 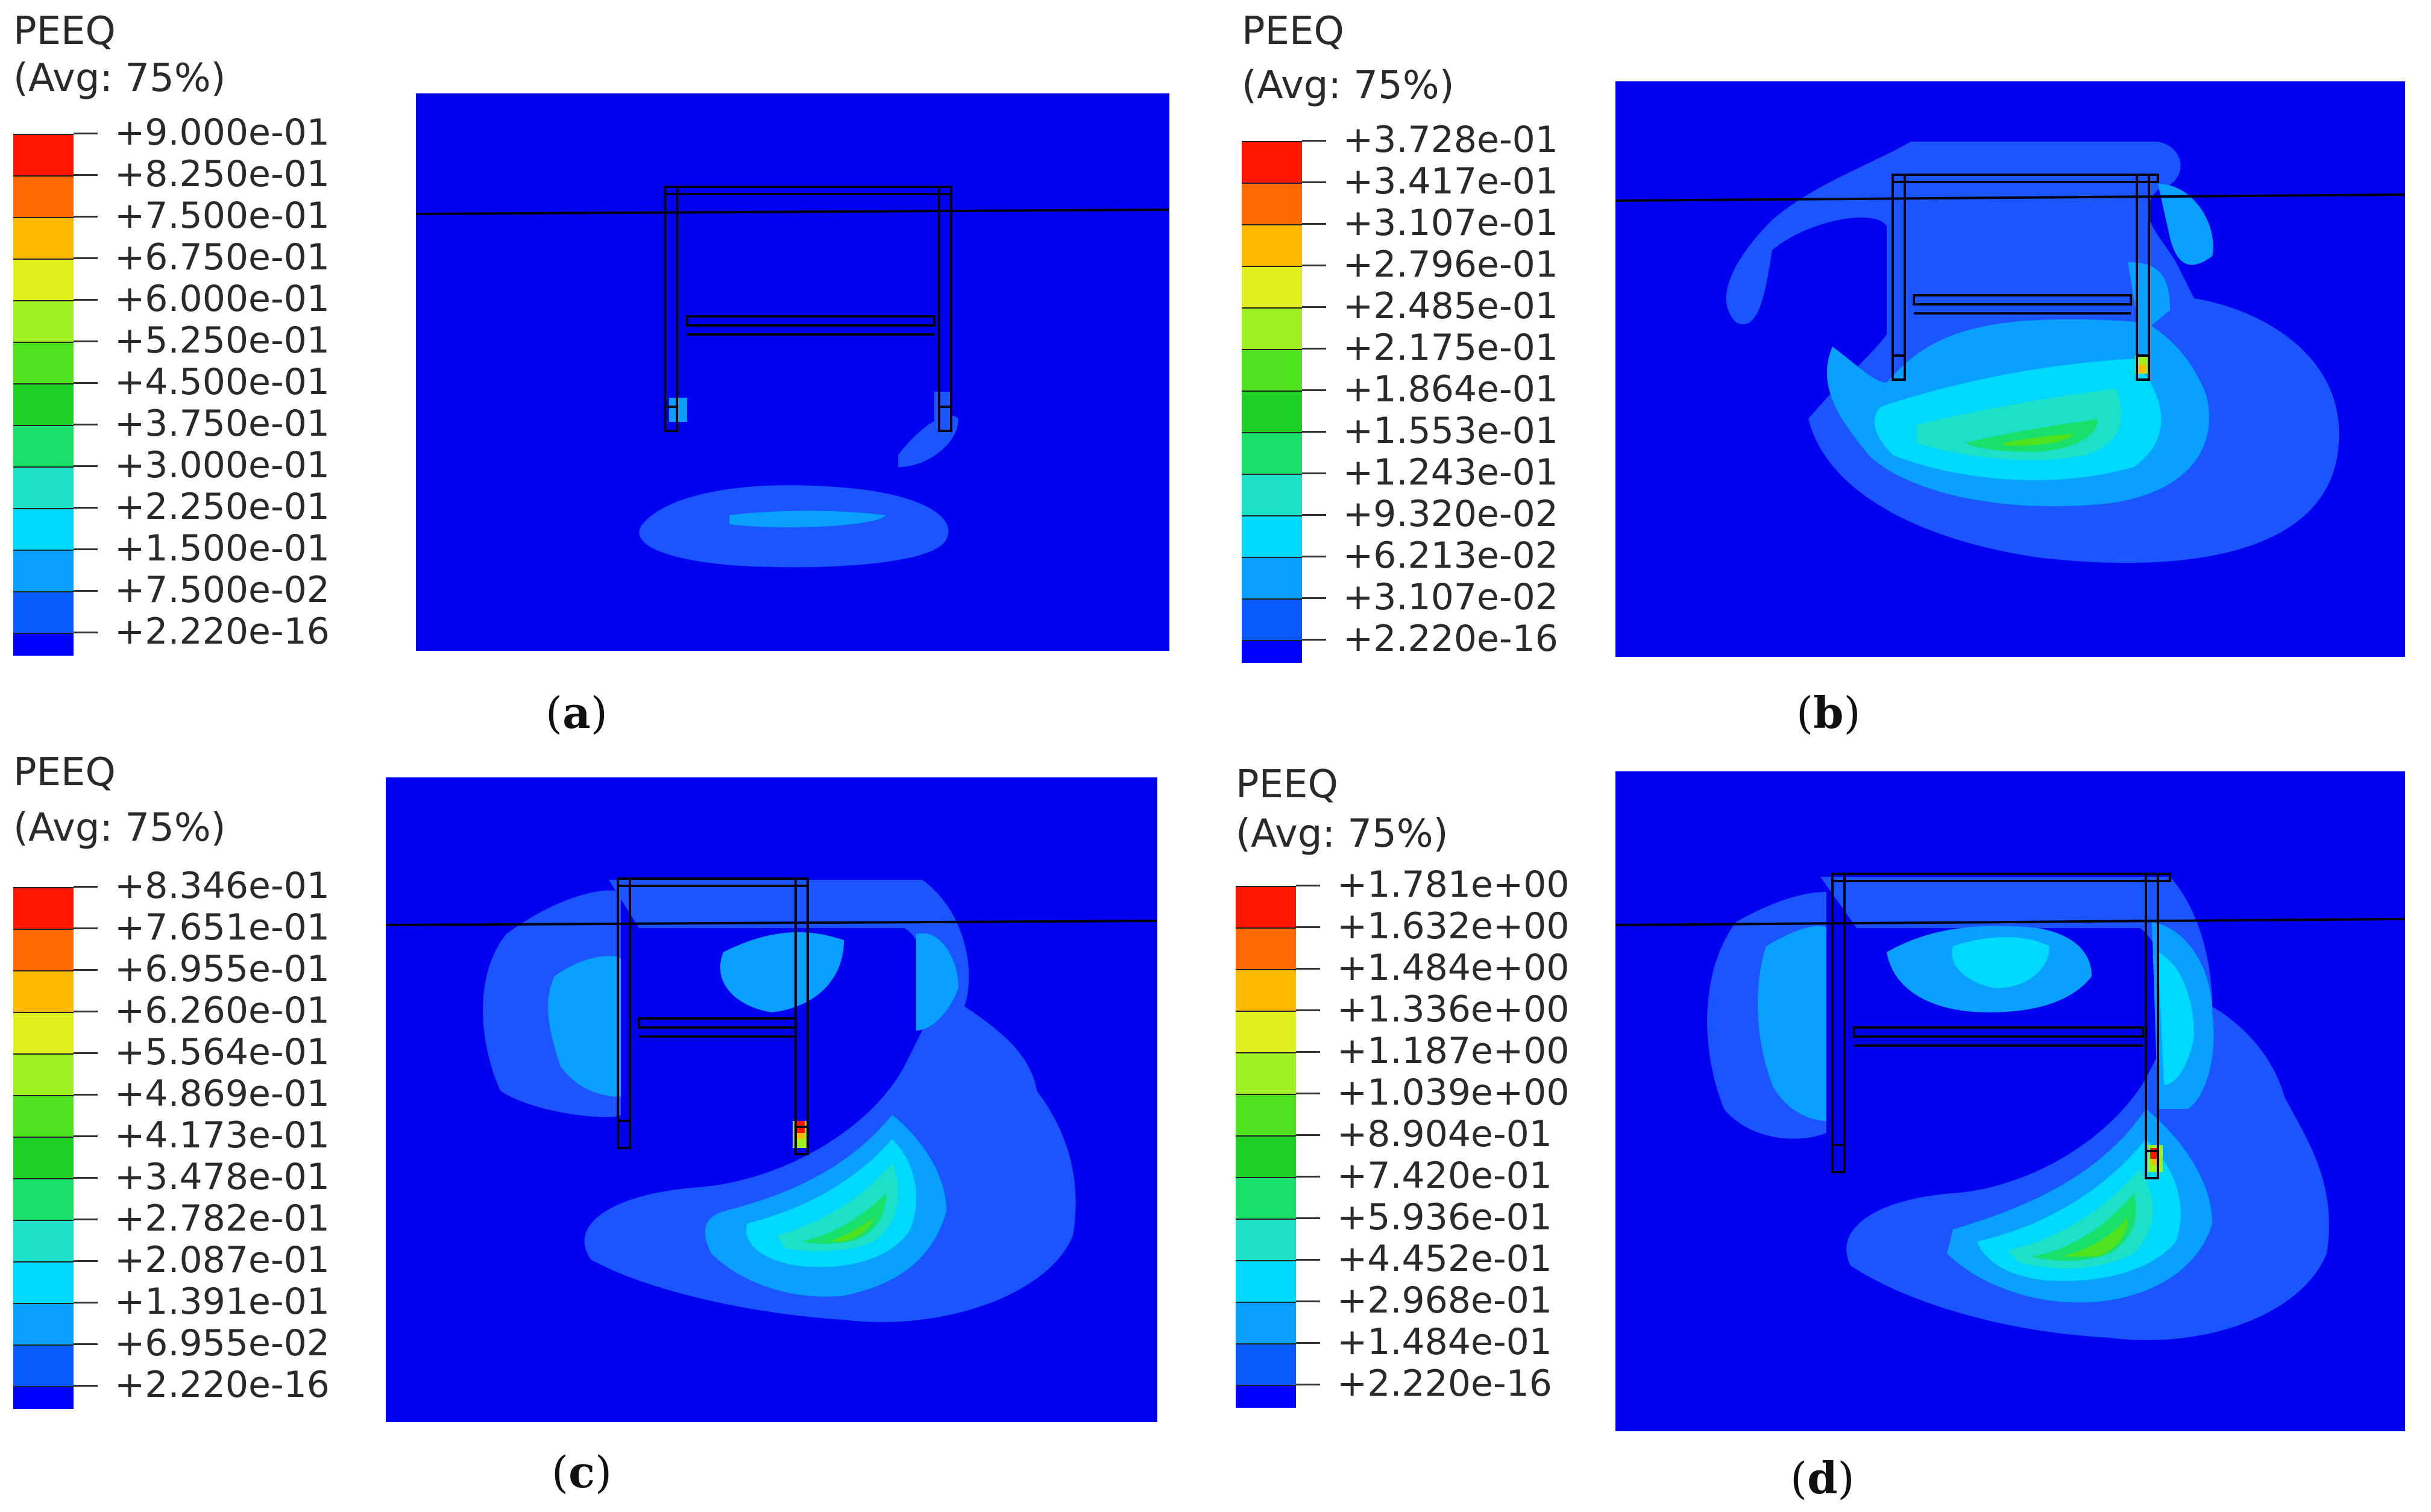 I want to click on tick-label: +8.346e-01, so click(x=222, y=886).